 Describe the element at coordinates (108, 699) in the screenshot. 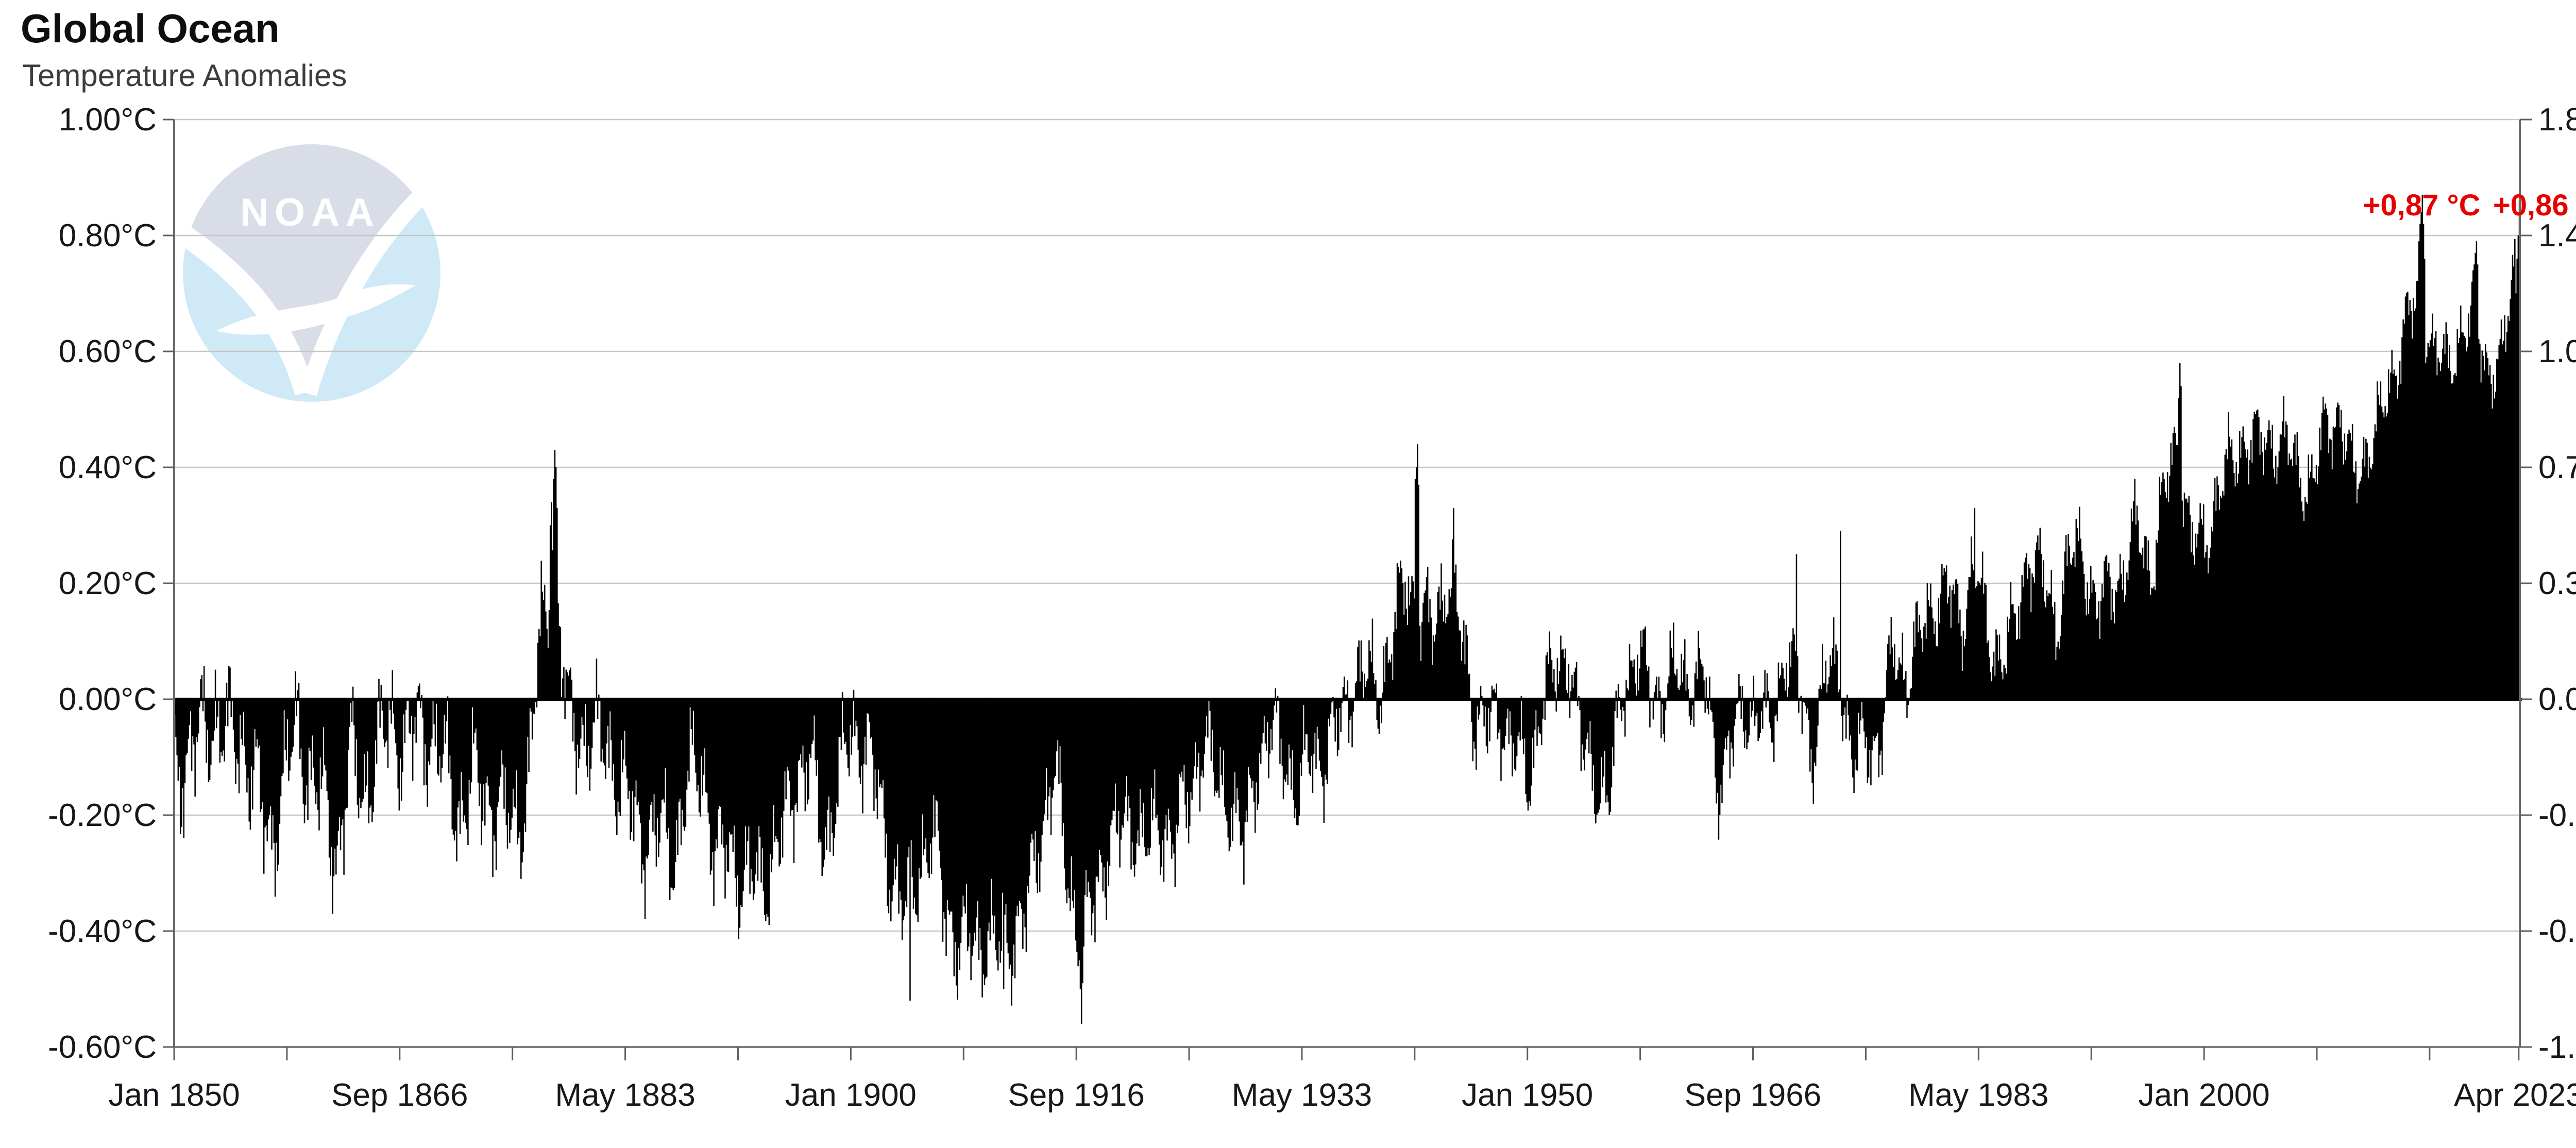

I see `y-left-tick-label: 0.00°C` at that location.